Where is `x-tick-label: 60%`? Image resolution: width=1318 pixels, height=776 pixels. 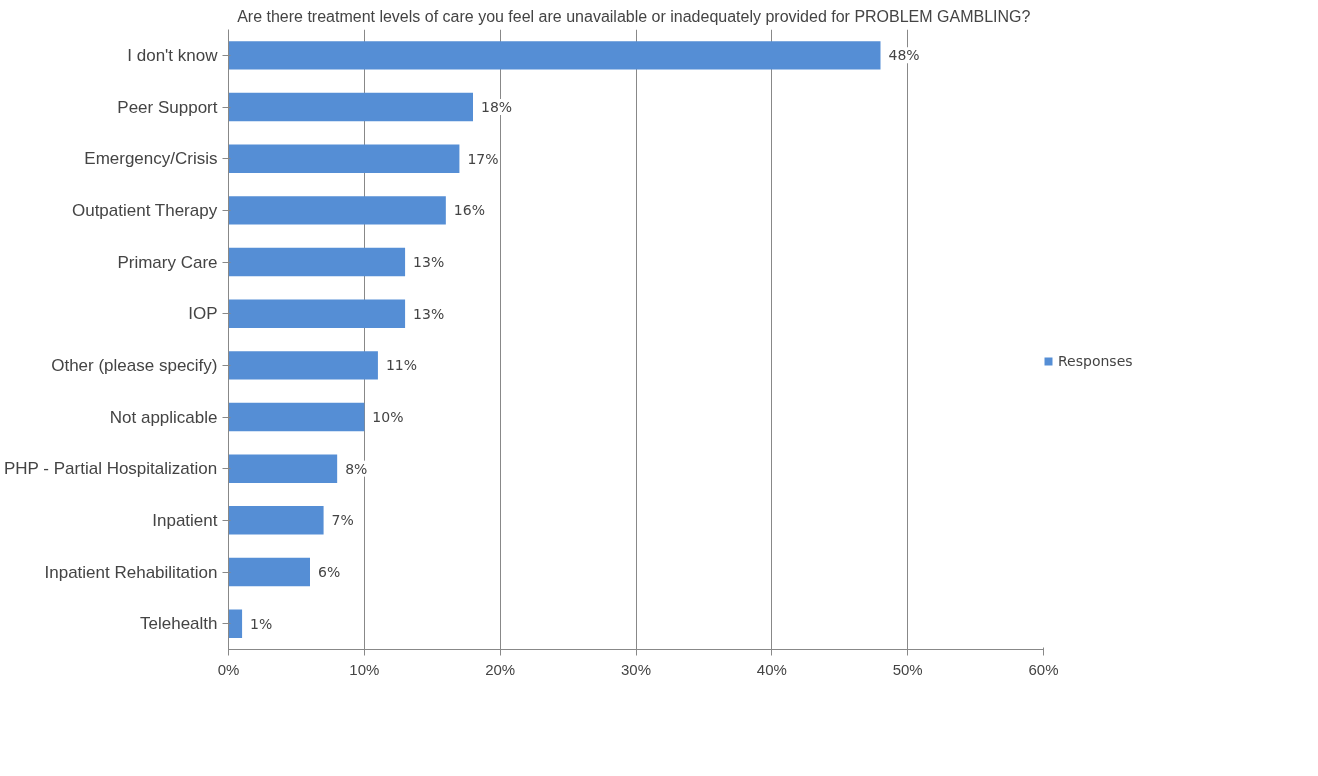 x-tick-label: 60% is located at coordinates (1043, 669).